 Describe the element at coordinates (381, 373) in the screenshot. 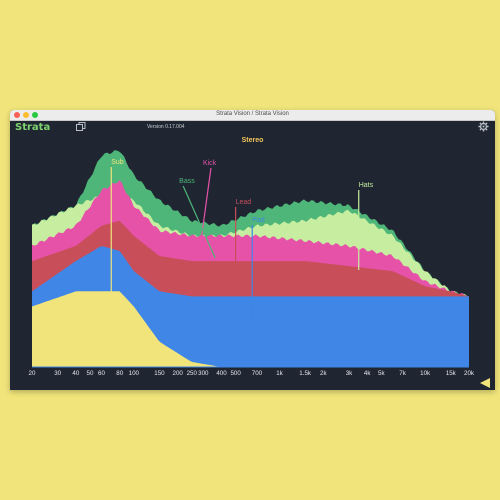

I see `x-tick-label: 5k` at that location.